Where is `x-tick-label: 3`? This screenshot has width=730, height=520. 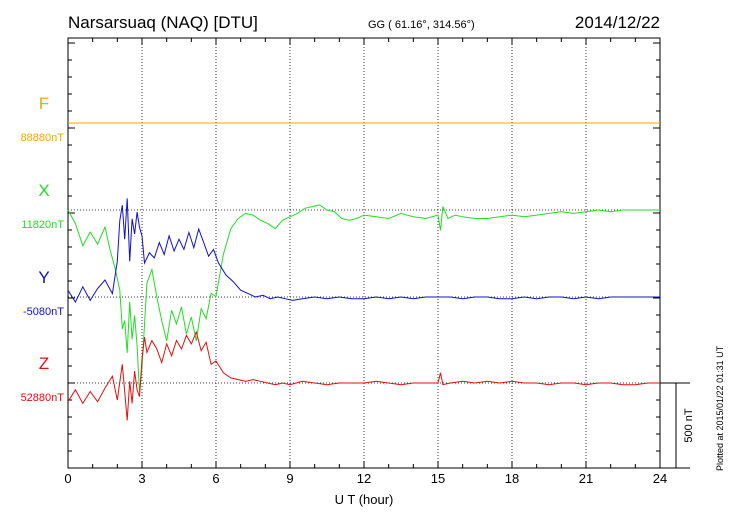
x-tick-label: 3 is located at coordinates (141, 478).